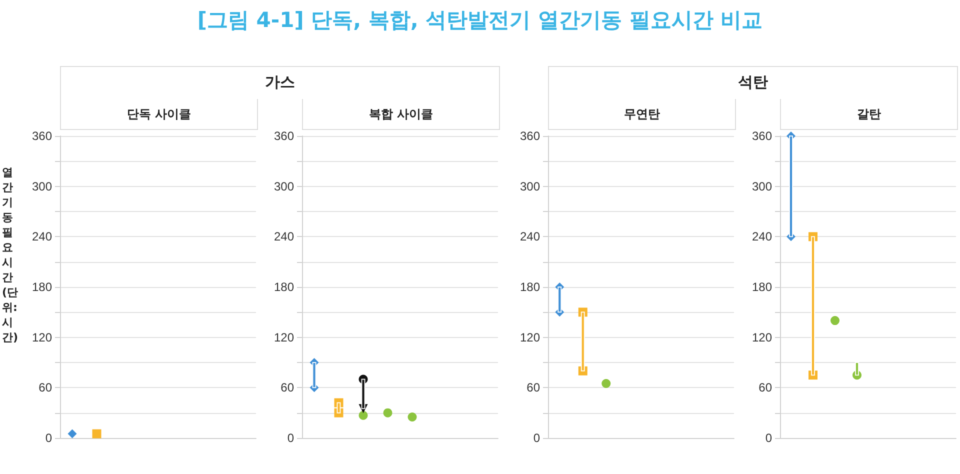  I want to click on chart-subtitle: 복합 사이클, so click(401, 114).